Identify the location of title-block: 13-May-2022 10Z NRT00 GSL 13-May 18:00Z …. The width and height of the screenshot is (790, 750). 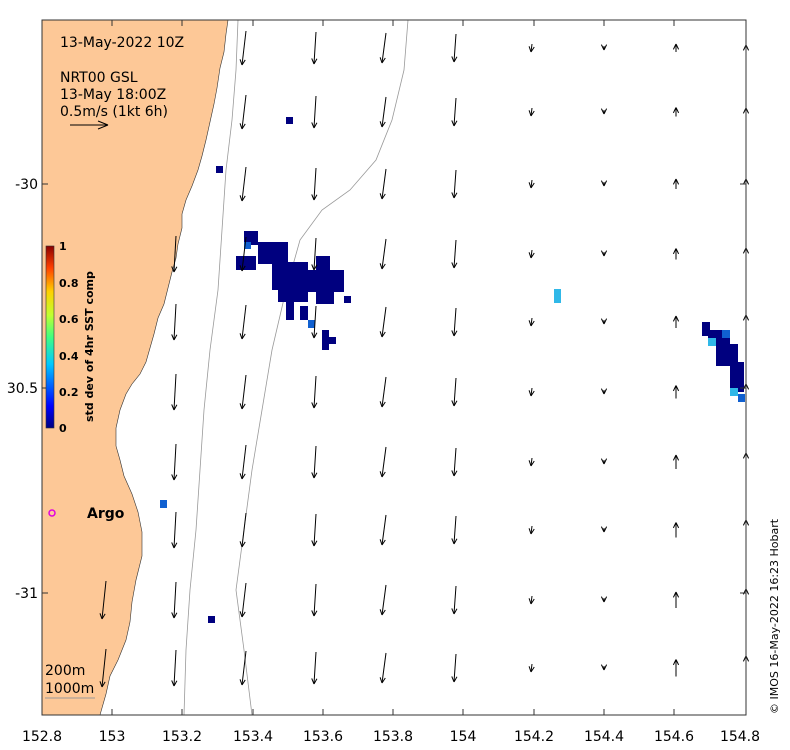
(122, 77).